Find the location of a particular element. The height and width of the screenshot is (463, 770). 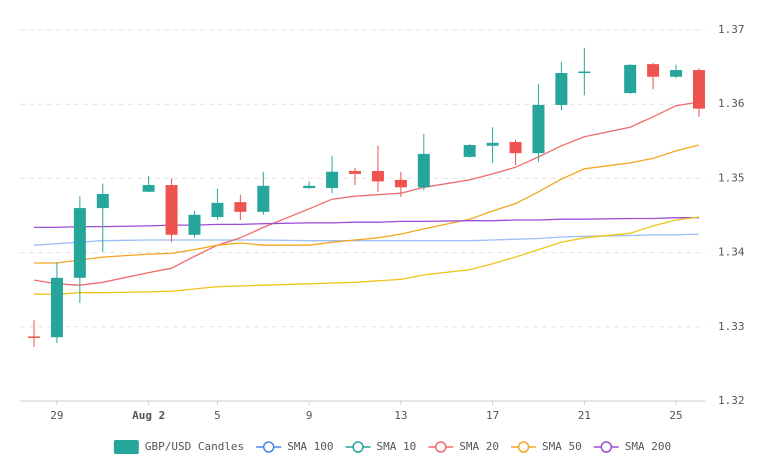

legend-item: SMA 200 is located at coordinates (632, 446).